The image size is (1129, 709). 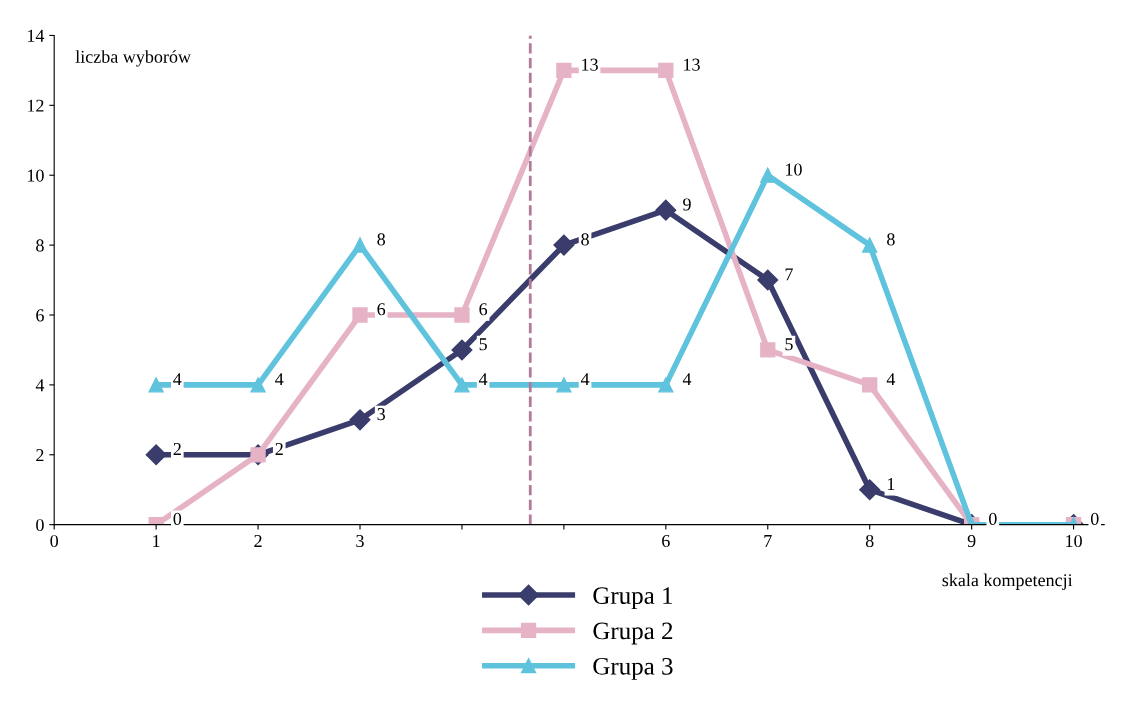 I want to click on x-tick-label: 10, so click(x=1074, y=541).